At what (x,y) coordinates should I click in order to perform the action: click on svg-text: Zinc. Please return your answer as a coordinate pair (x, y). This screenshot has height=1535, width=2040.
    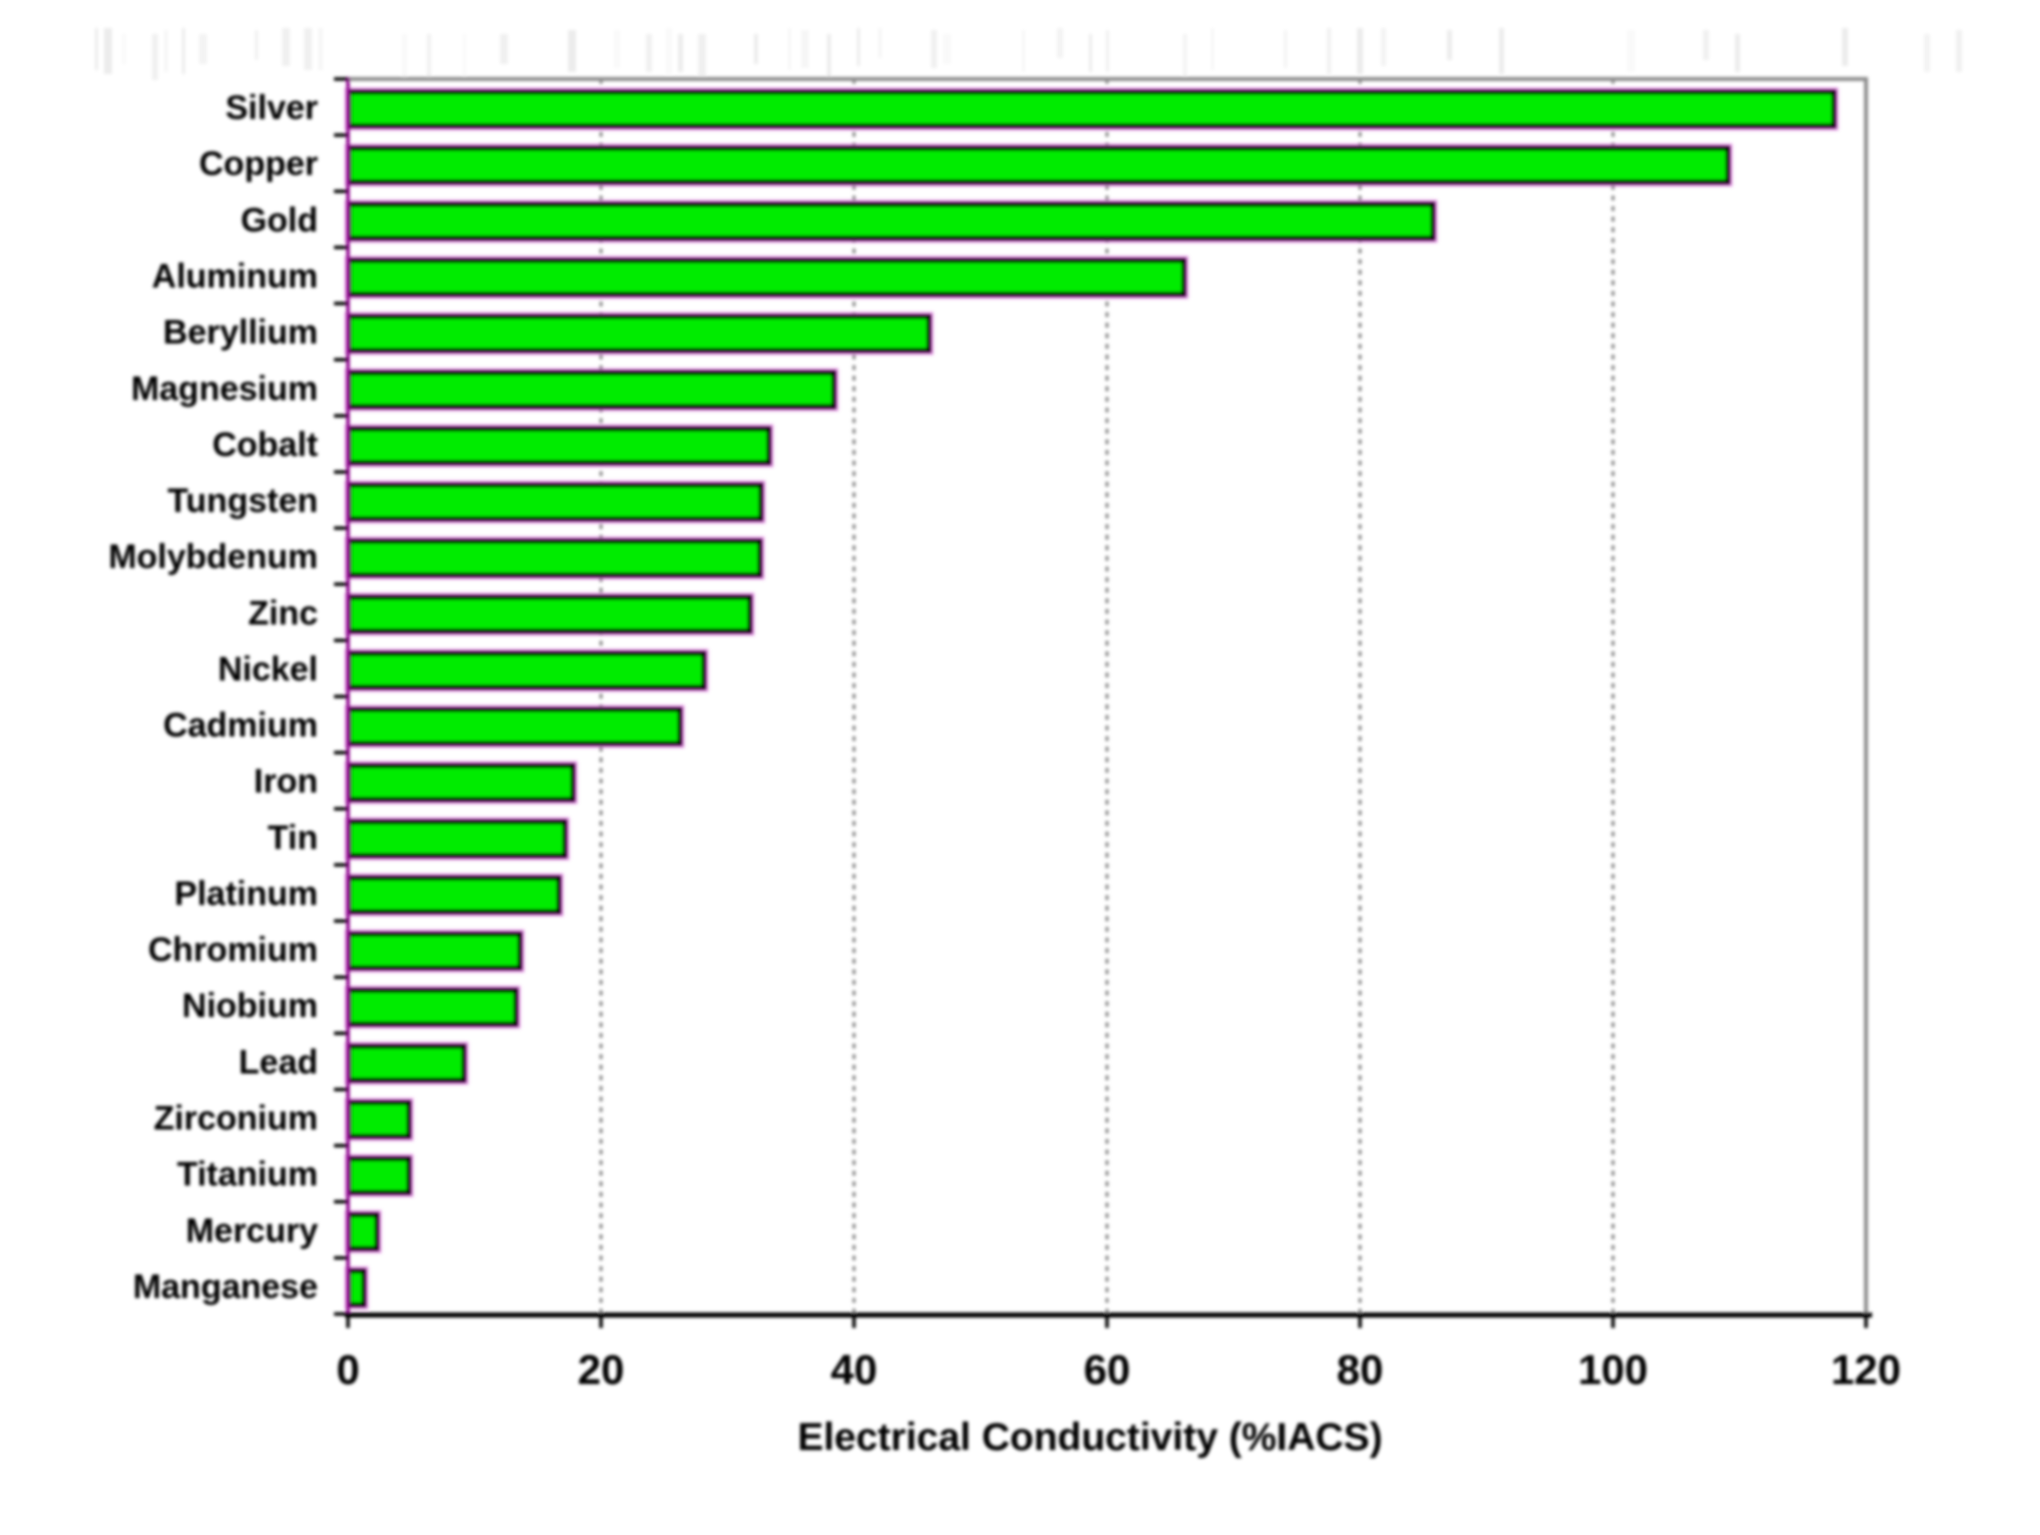
    Looking at the image, I should click on (283, 613).